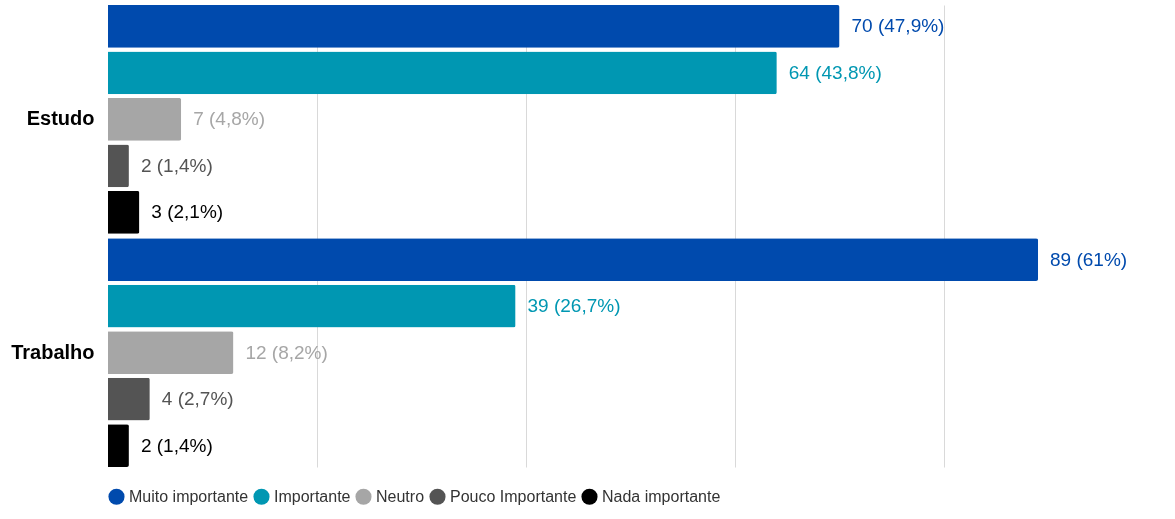 The width and height of the screenshot is (1175, 519). I want to click on legend-label: Neutro, so click(400, 496).